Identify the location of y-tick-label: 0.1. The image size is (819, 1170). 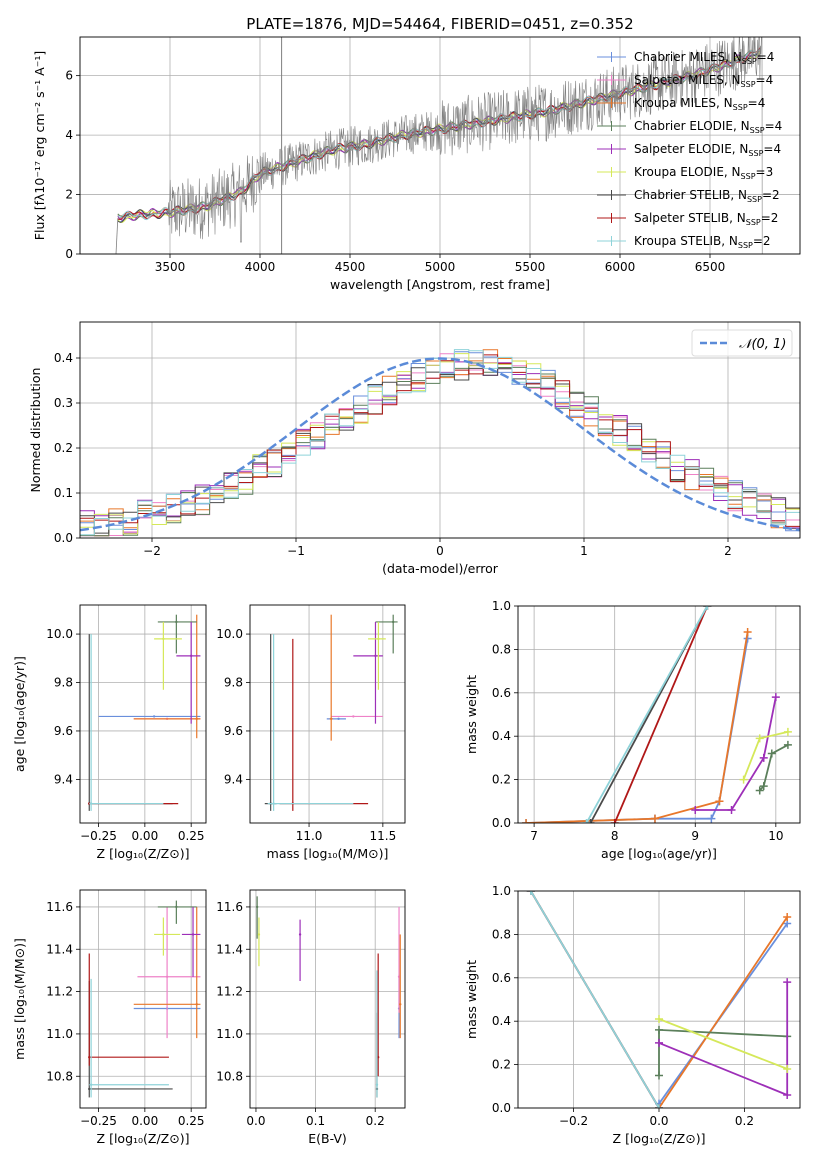
(63, 493).